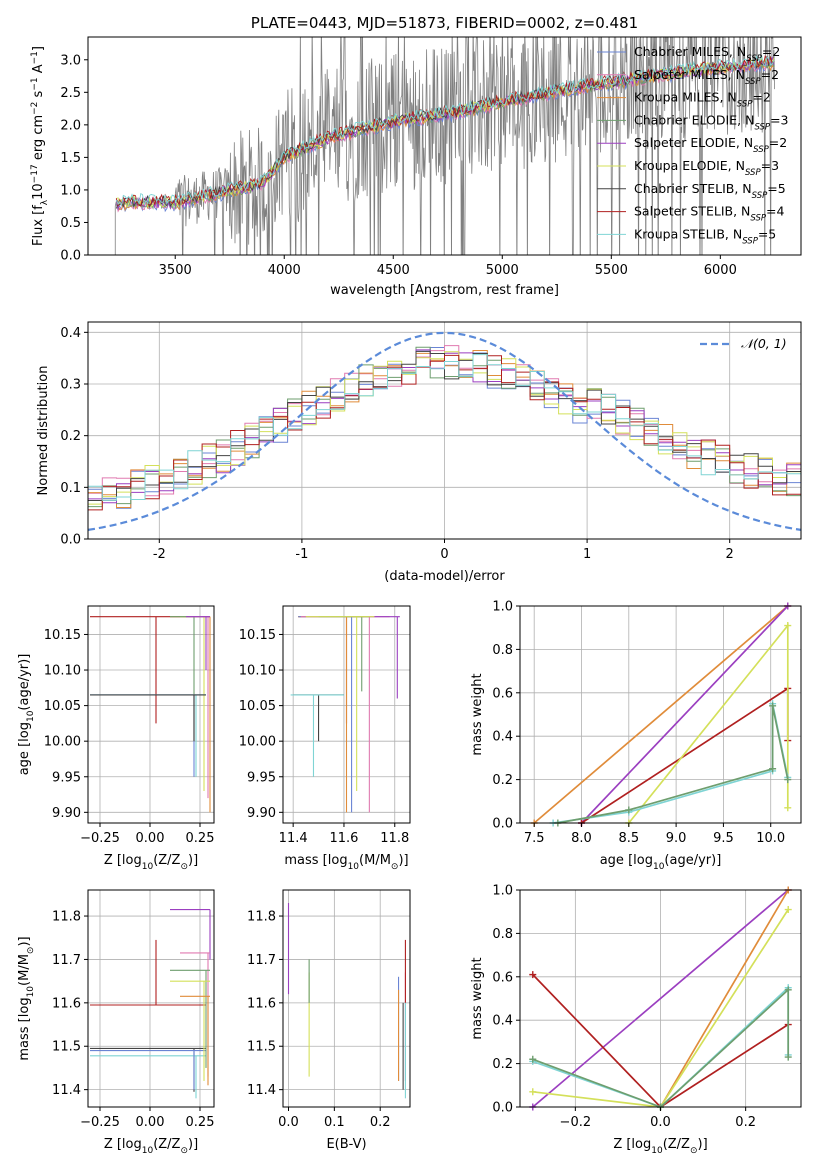 This screenshot has width=819, height=1174. Describe the element at coordinates (334, 1122) in the screenshot. I see `x-tick-label: 0.1` at that location.